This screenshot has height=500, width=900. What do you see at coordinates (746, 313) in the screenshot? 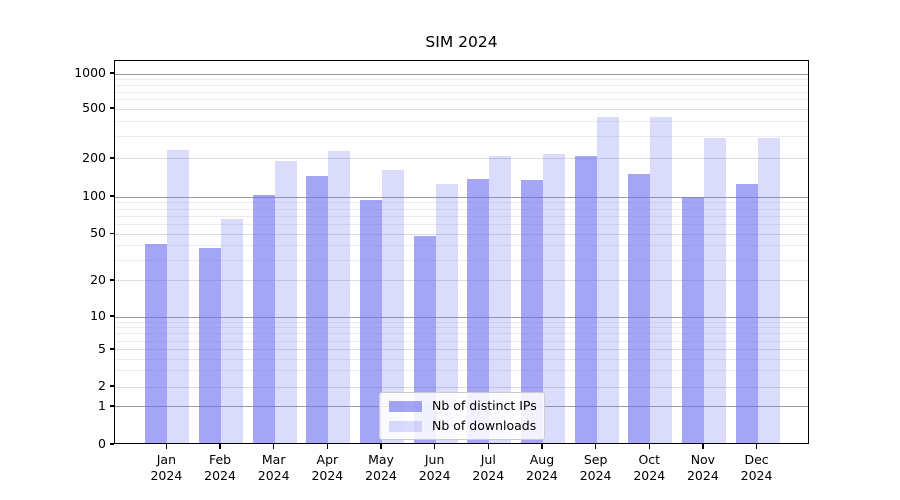
I see `bar-ips-dec` at bounding box center [746, 313].